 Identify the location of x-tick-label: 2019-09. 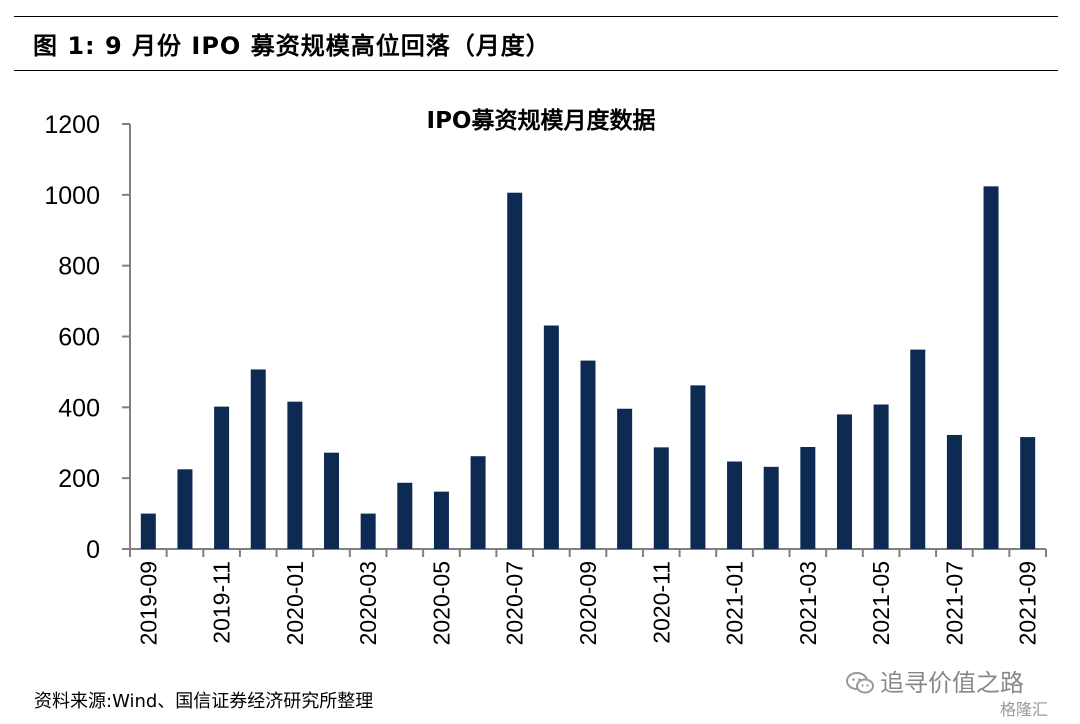
(148, 603).